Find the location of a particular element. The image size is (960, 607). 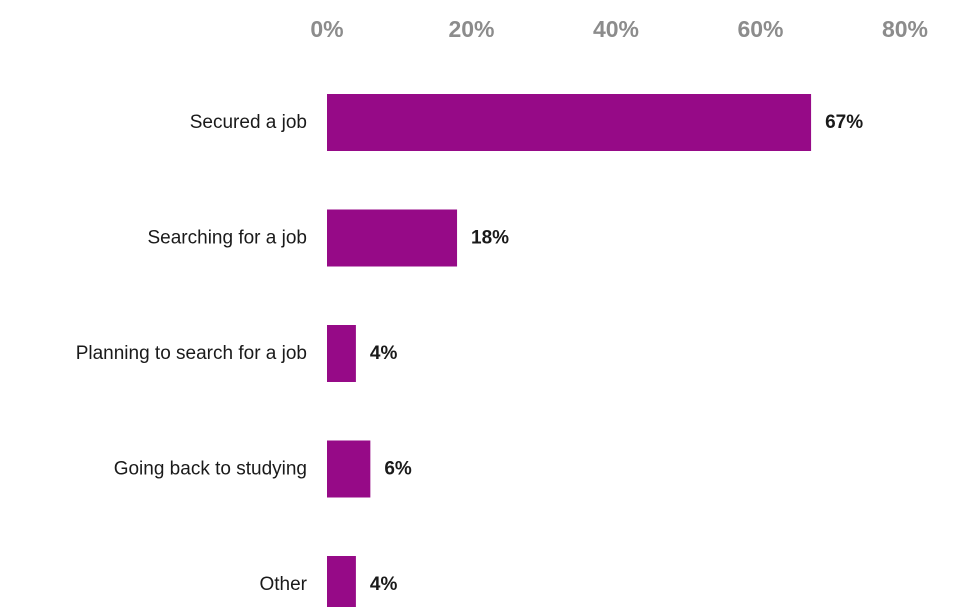

x-tick-label: 80% is located at coordinates (905, 29).